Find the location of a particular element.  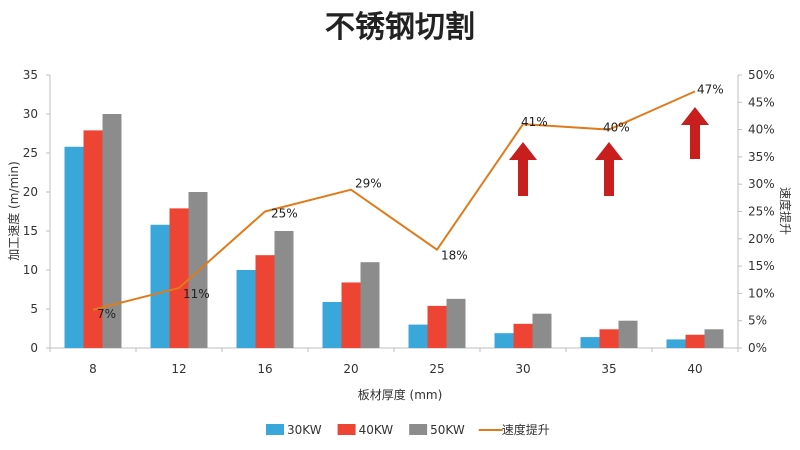

speed-increase-label: 11% is located at coordinates (196, 294).